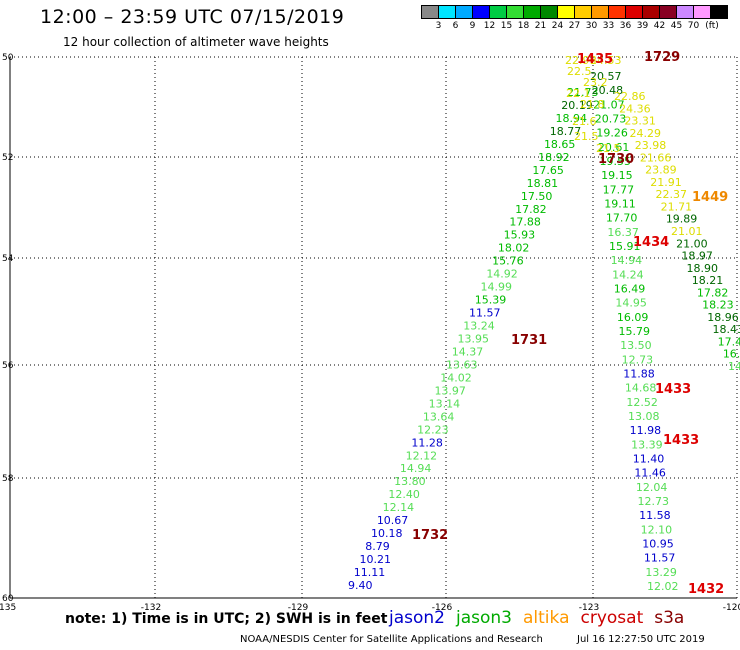 Image resolution: width=740 pixels, height=650 pixels. What do you see at coordinates (586, 136) in the screenshot?
I see `swh-value: 21.5` at bounding box center [586, 136].